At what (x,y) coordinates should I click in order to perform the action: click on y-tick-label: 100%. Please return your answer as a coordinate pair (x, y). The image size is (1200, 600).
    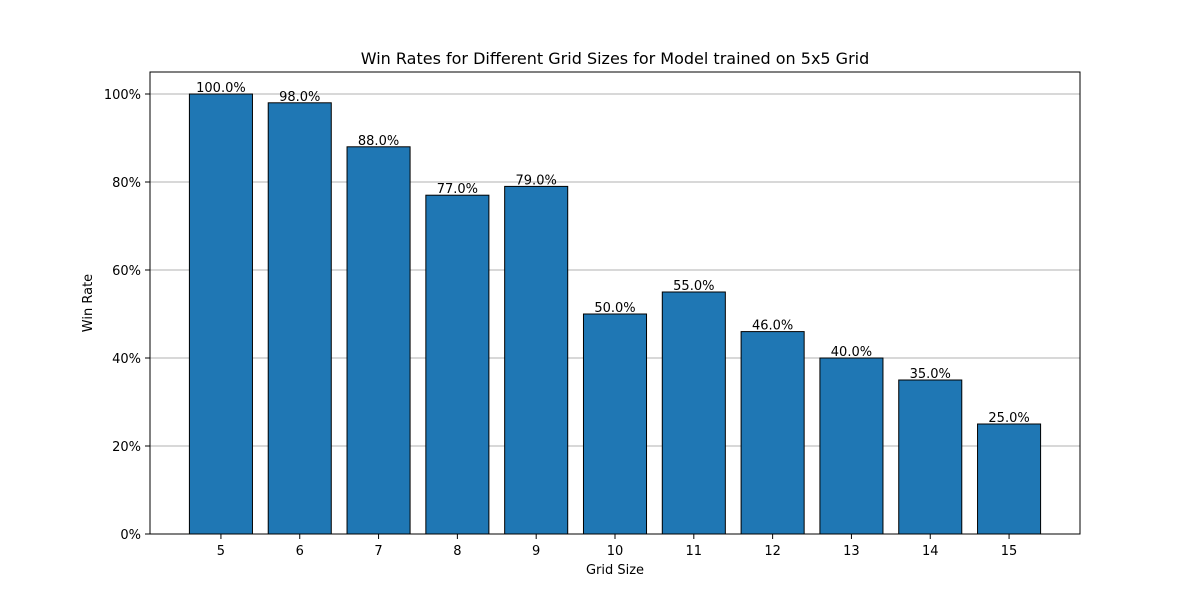
    Looking at the image, I should click on (122, 95).